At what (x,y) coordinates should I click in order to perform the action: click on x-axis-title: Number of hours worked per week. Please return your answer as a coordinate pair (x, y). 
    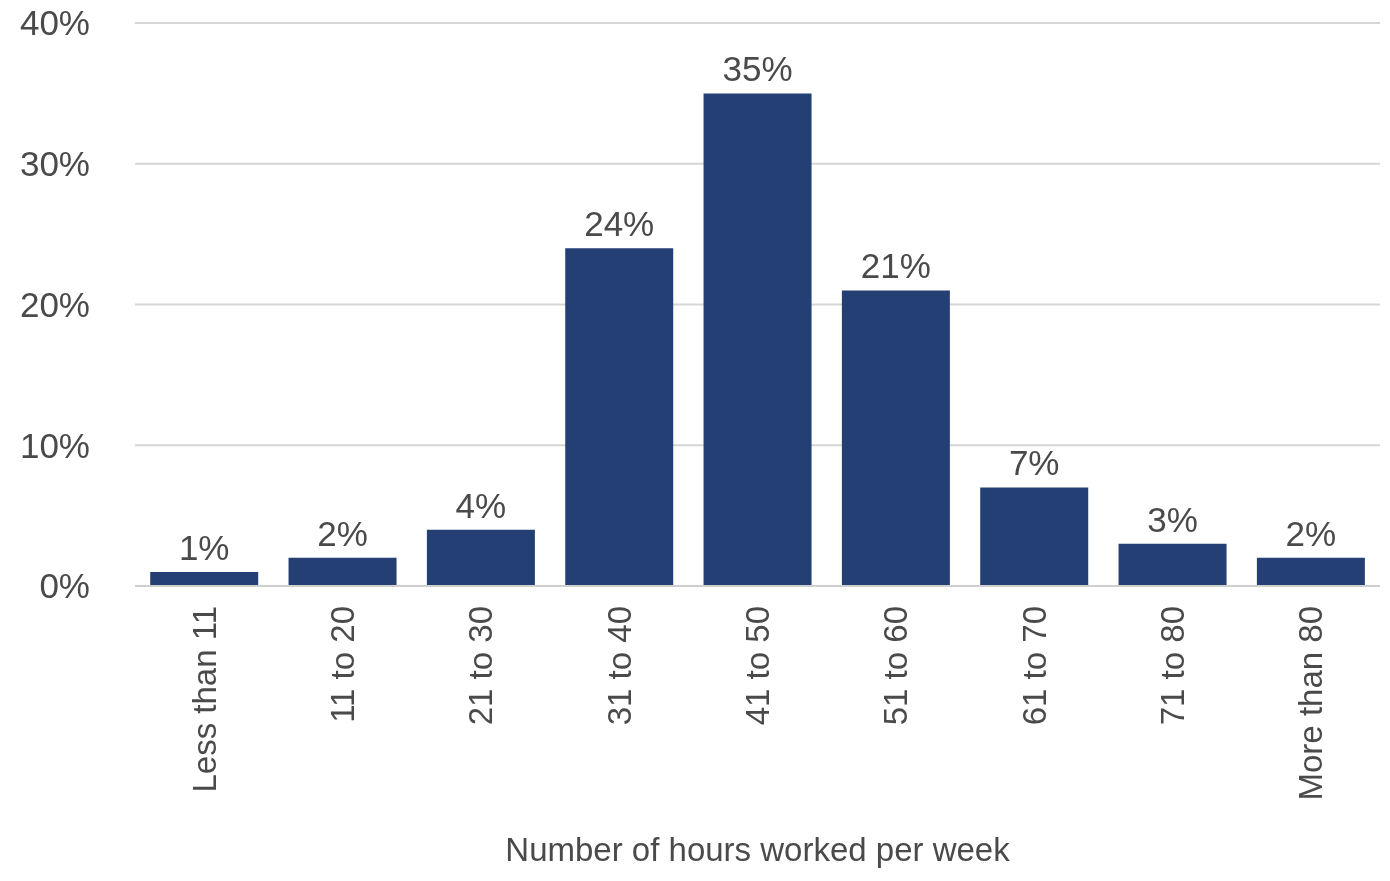
    Looking at the image, I should click on (758, 849).